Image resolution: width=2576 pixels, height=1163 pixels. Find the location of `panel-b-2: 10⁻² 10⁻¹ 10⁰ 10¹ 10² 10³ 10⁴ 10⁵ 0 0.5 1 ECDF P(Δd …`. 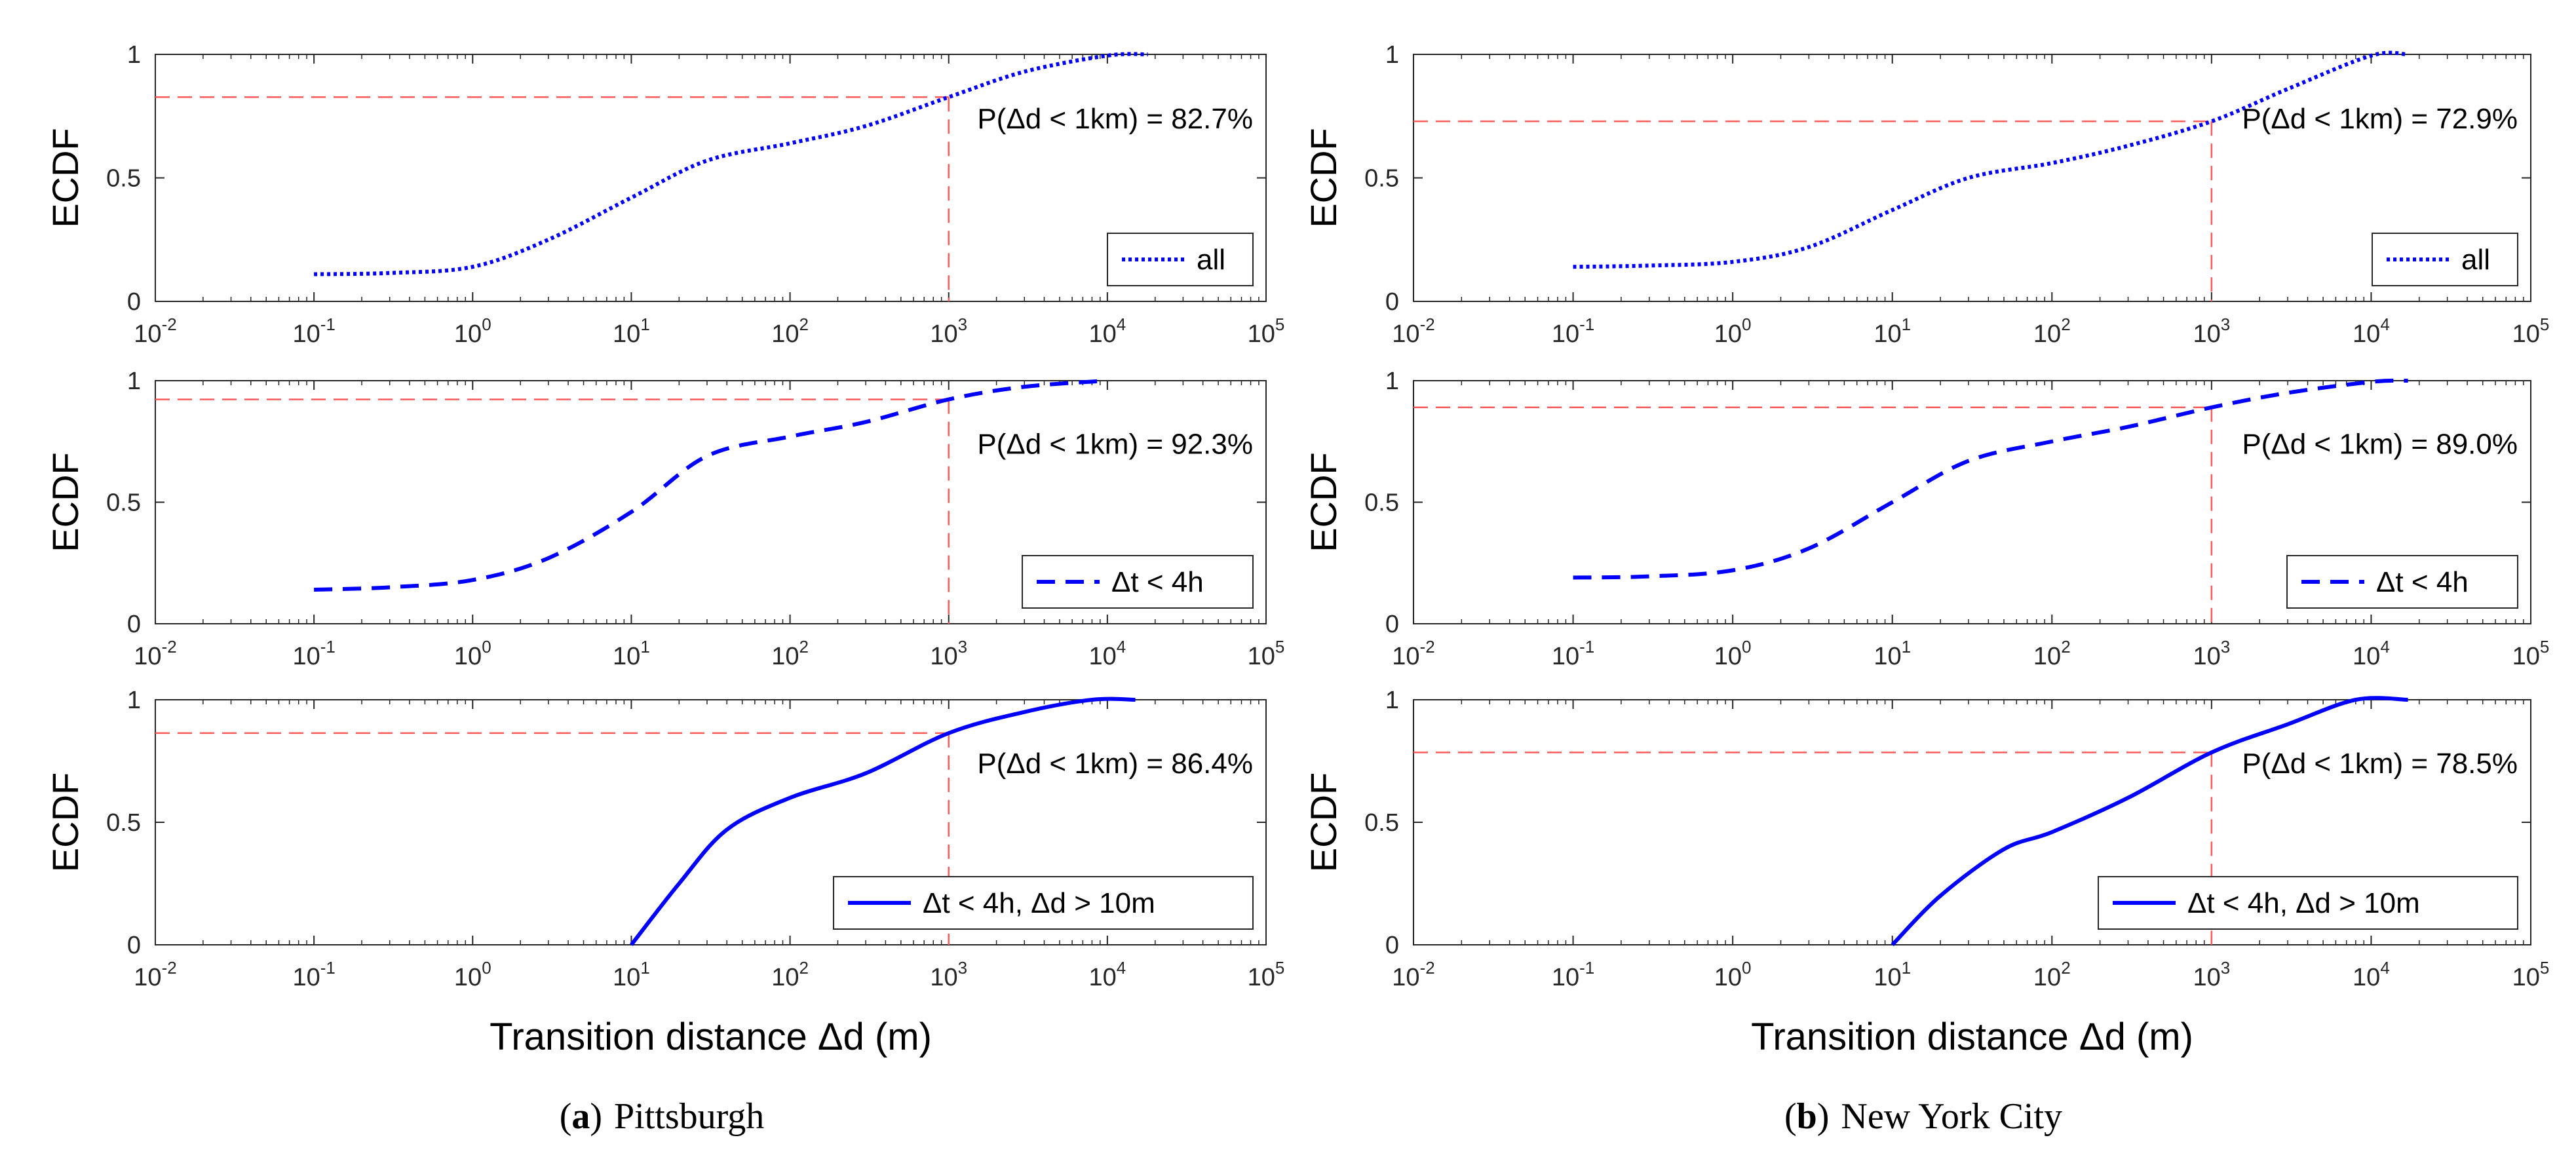

panel-b-2: 10⁻² 10⁻¹ 10⁰ 10¹ 10² 10³ 10⁴ 10⁵ 0 0.5 1 ECDF P(Δd … is located at coordinates (1926, 519).